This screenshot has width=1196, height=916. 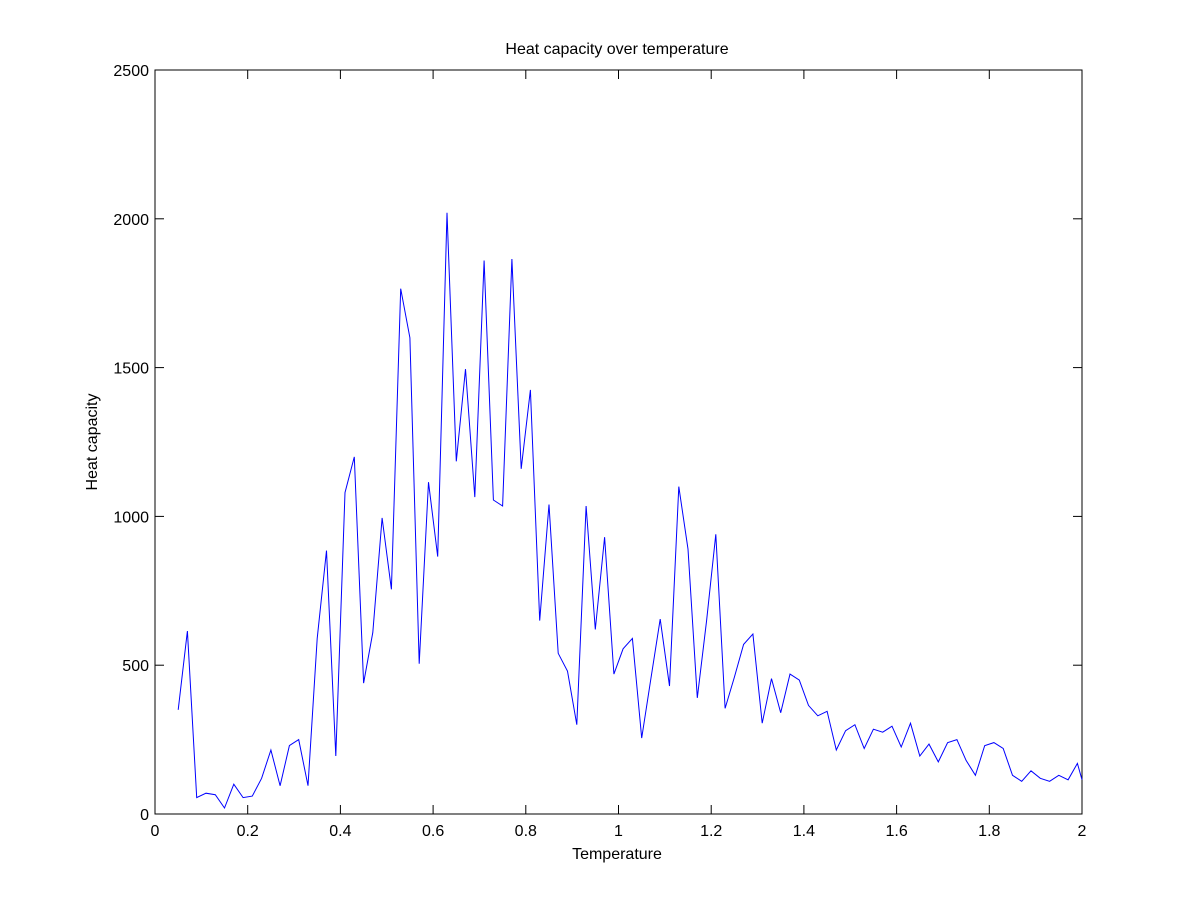 What do you see at coordinates (131, 369) in the screenshot?
I see `y-tick-label: 1500` at bounding box center [131, 369].